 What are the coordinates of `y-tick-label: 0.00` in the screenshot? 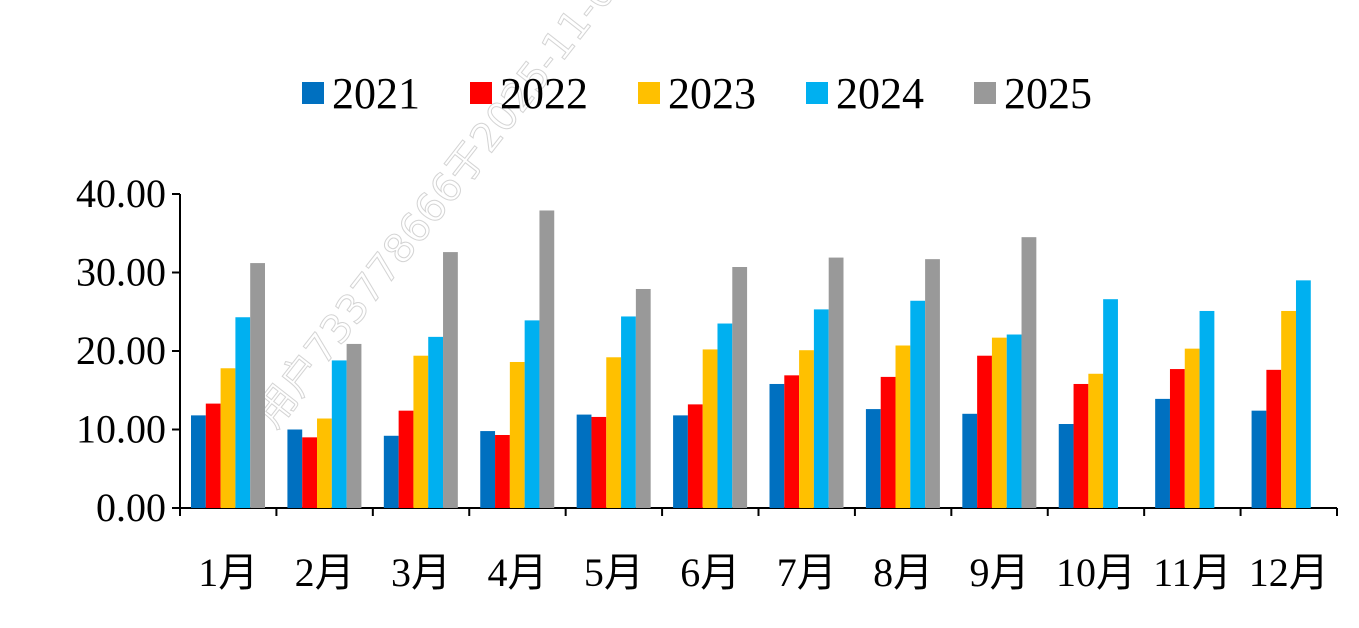 It's located at (131, 507).